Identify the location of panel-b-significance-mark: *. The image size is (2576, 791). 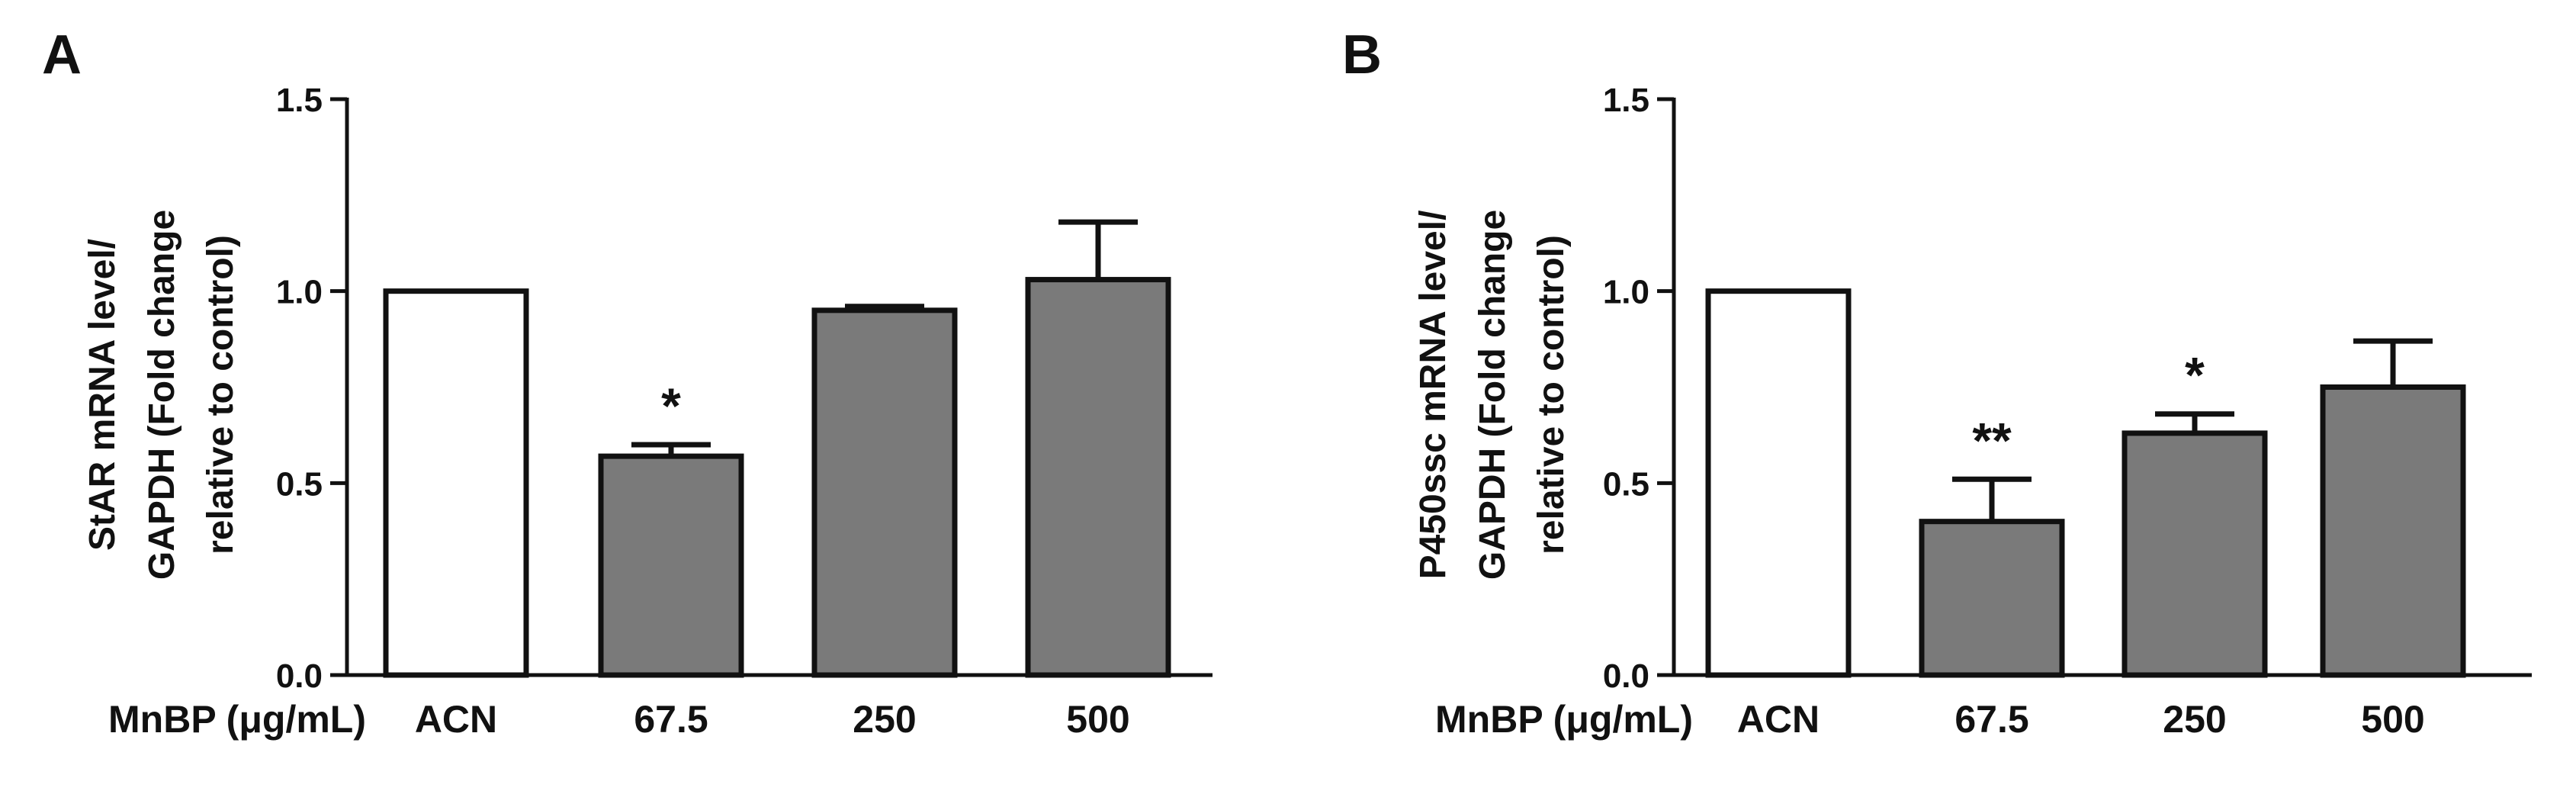
(2195, 375).